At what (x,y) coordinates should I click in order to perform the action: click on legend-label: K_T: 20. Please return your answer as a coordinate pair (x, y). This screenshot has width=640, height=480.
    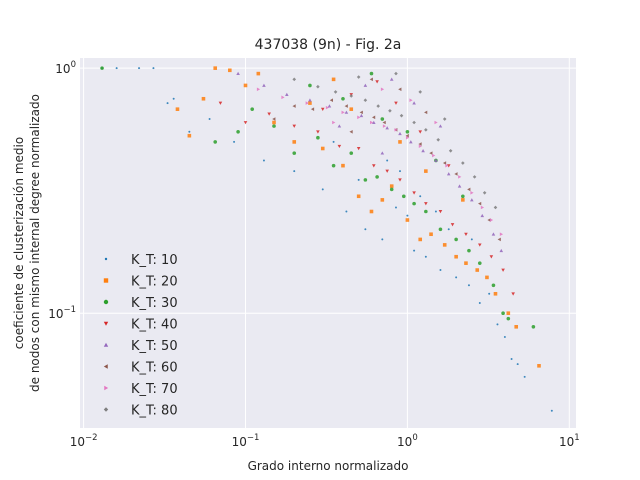
    Looking at the image, I should click on (154, 282).